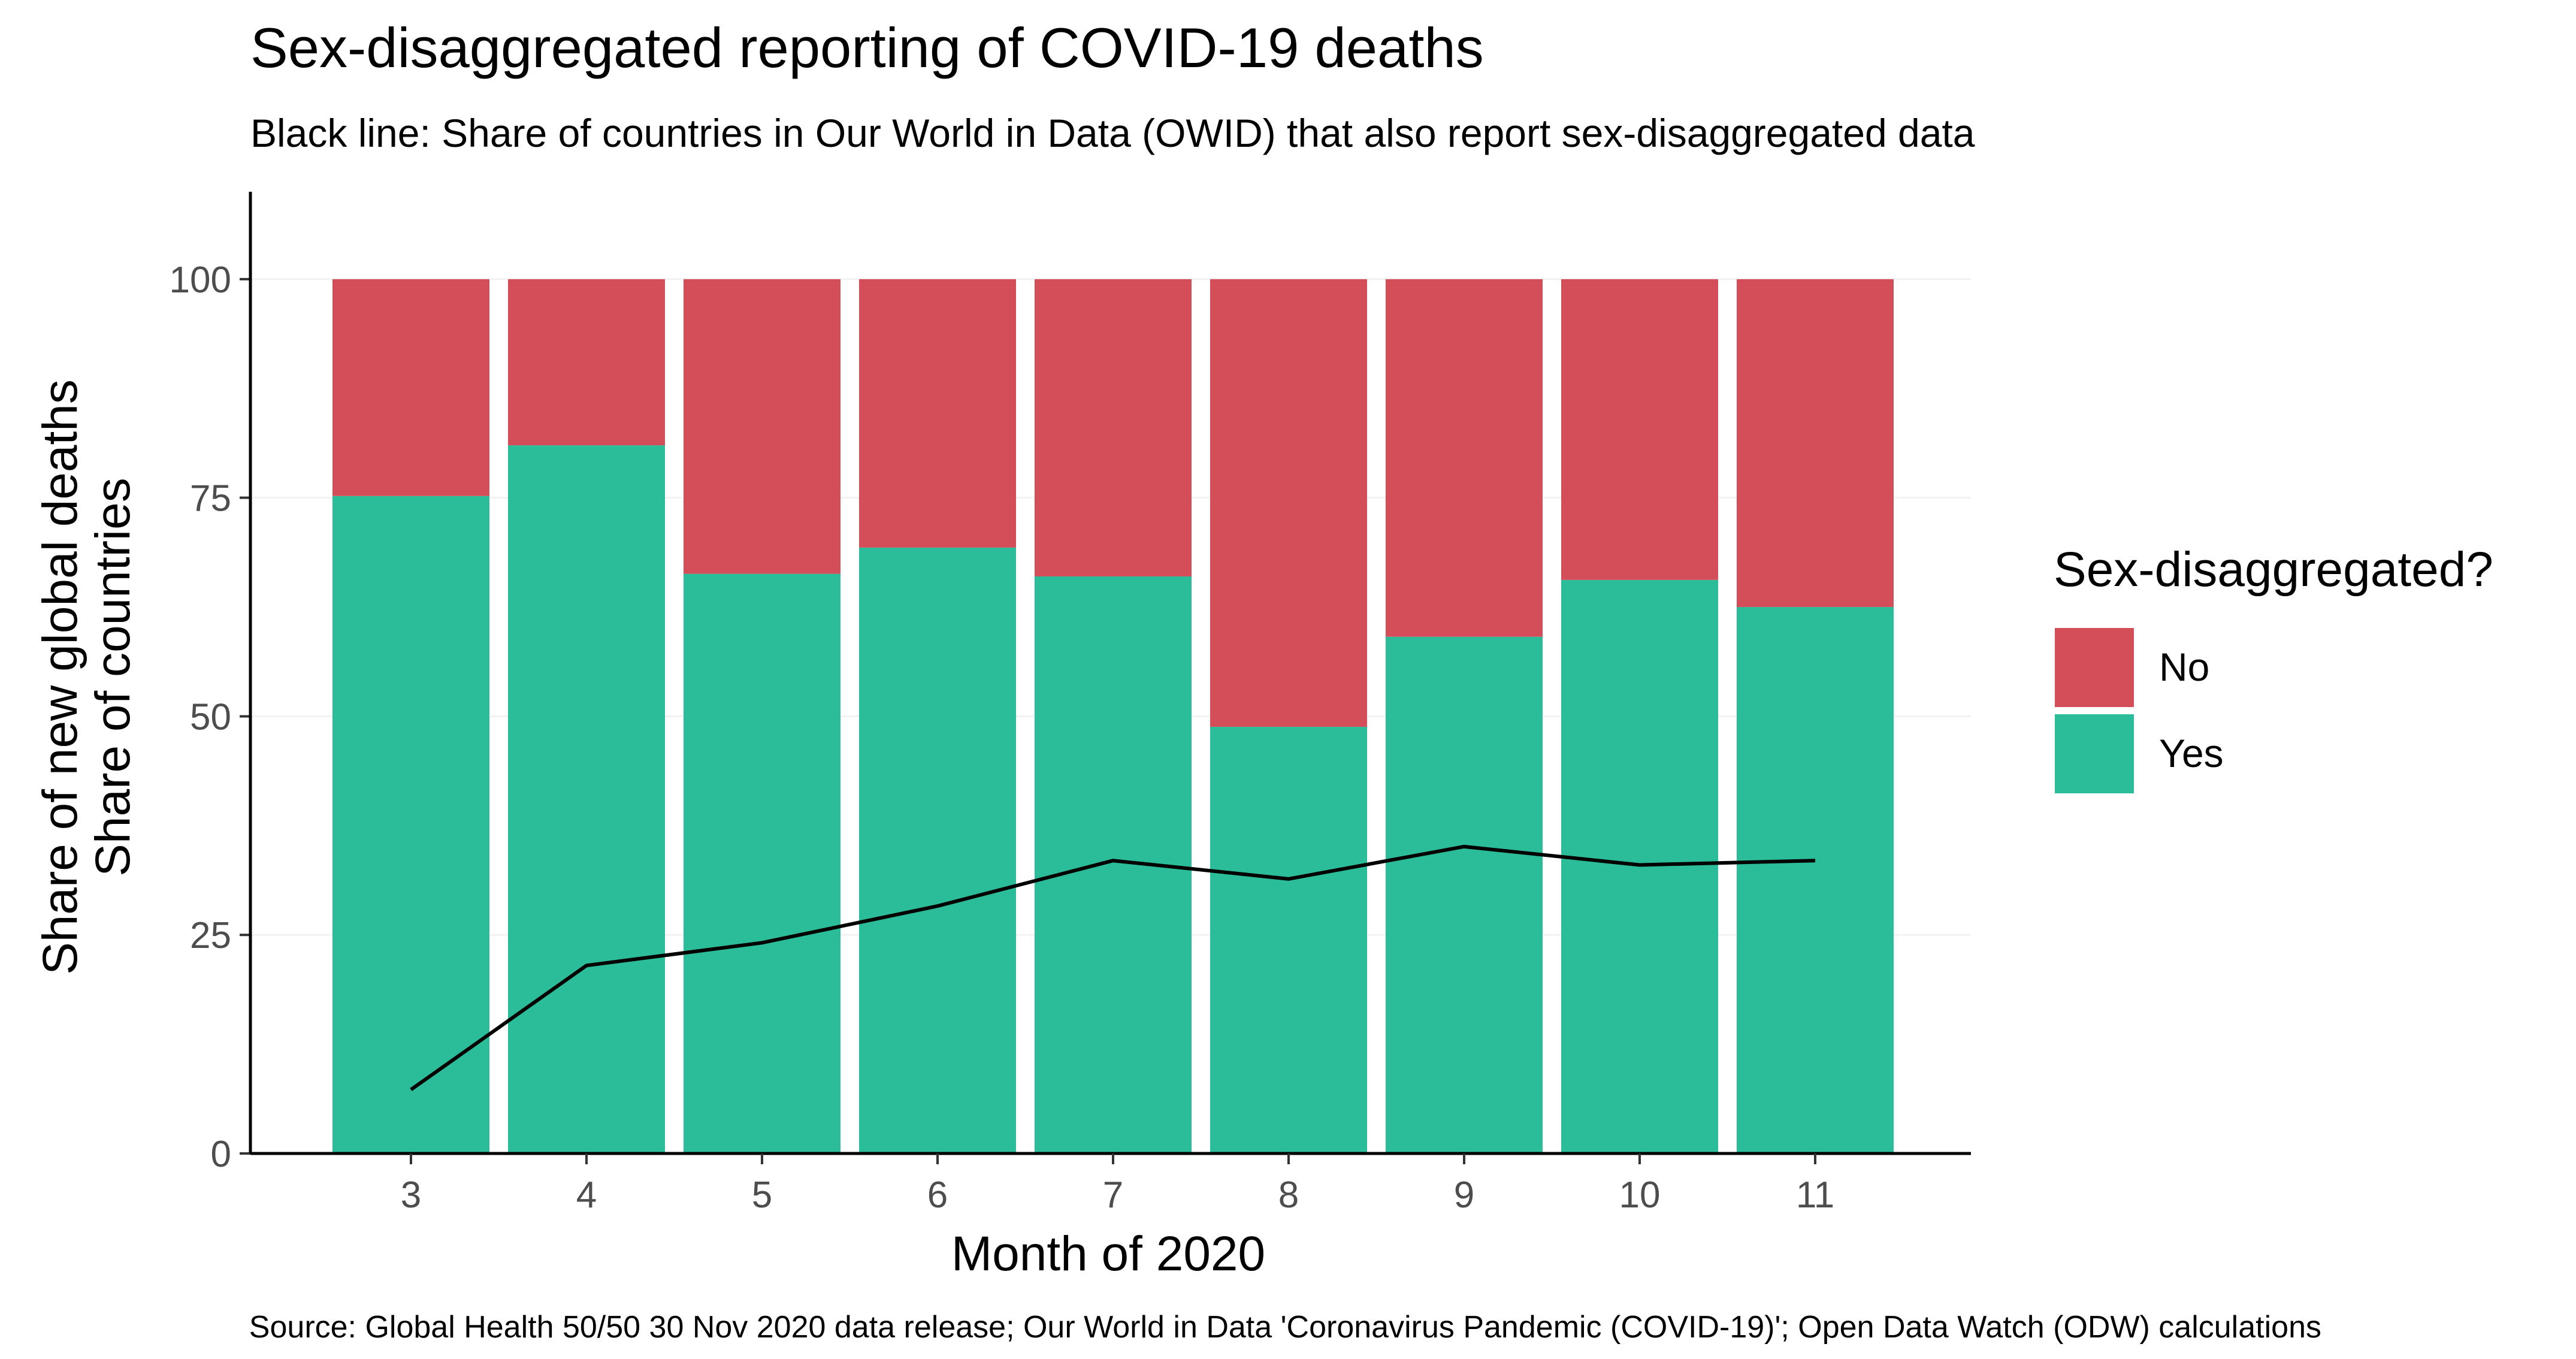  What do you see at coordinates (210, 717) in the screenshot?
I see `y-tick-label: 50` at bounding box center [210, 717].